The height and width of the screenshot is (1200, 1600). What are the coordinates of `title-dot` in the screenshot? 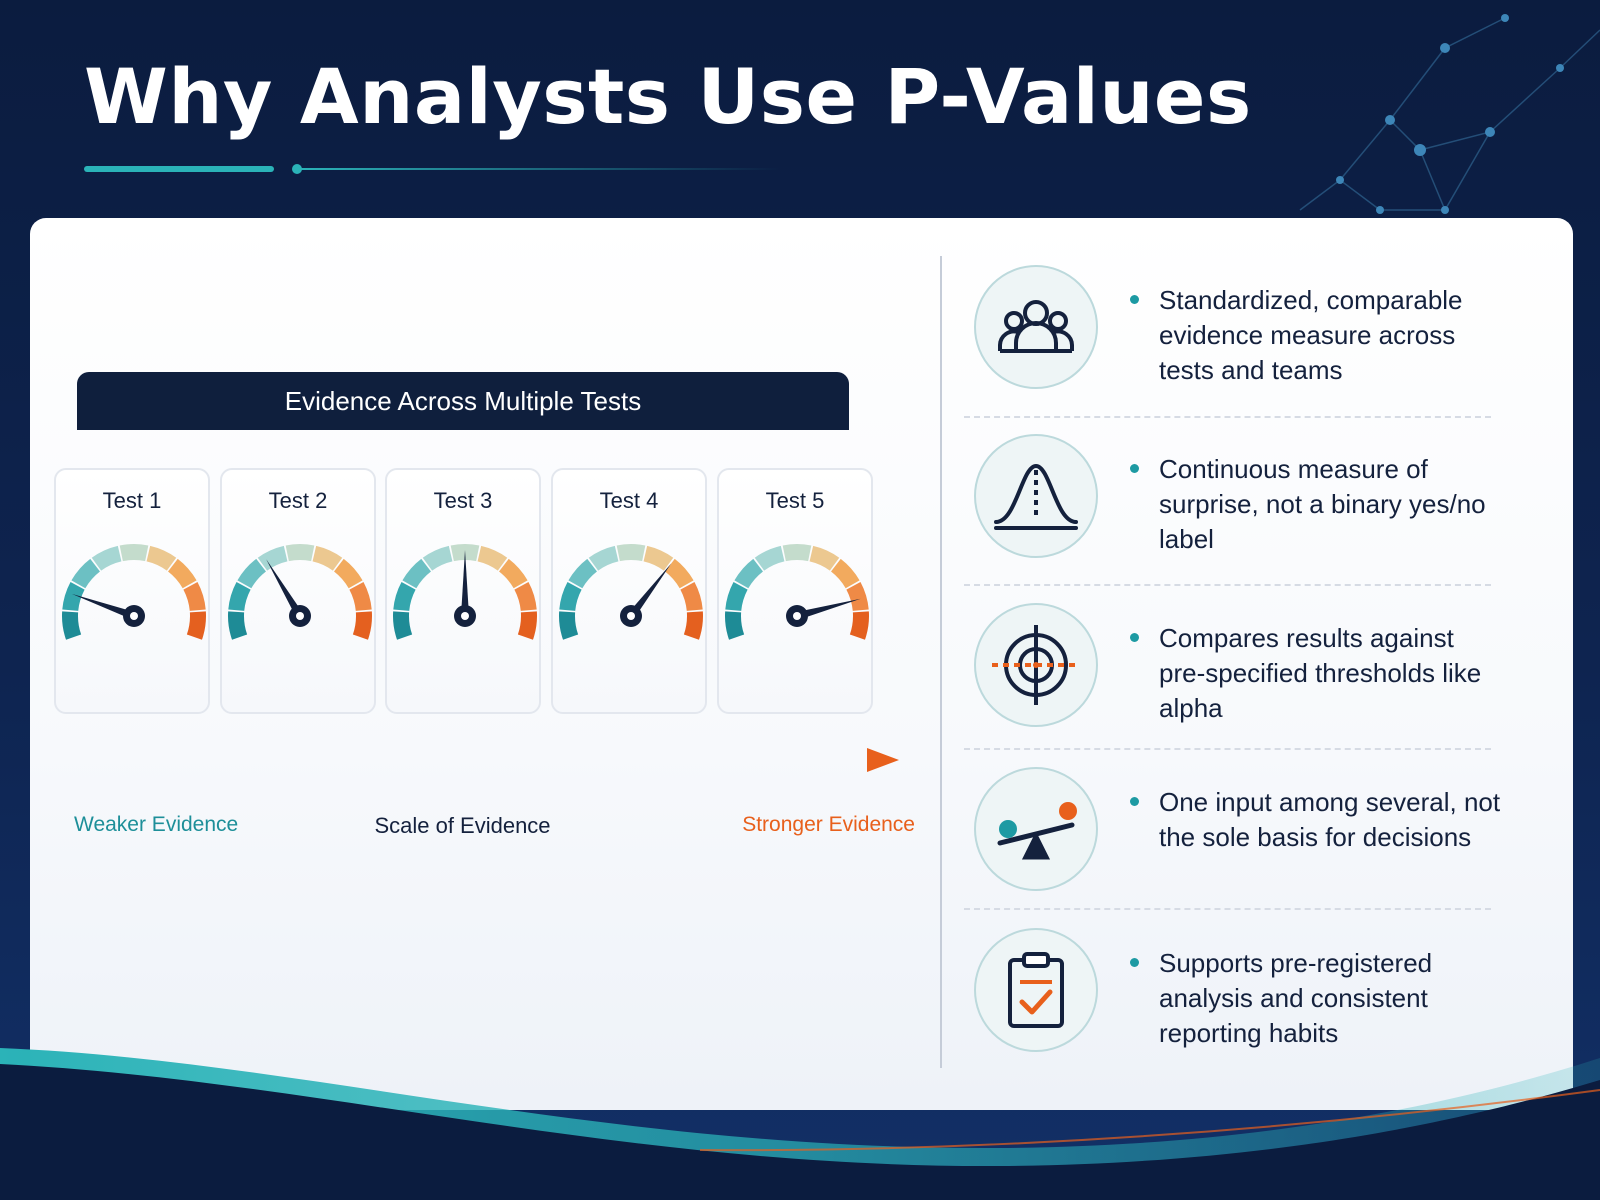 It's located at (297, 169).